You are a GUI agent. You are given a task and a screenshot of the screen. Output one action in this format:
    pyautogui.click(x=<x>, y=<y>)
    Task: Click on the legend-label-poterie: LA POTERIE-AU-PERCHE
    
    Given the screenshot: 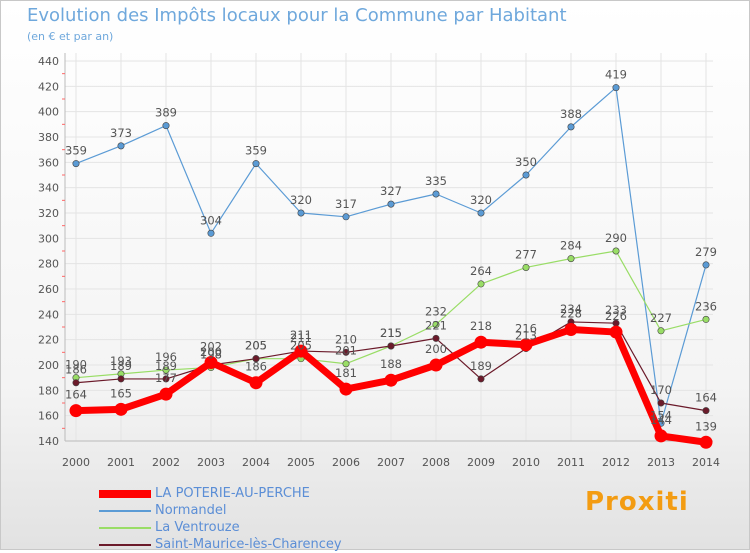 What is the action you would take?
    pyautogui.click(x=232, y=493)
    